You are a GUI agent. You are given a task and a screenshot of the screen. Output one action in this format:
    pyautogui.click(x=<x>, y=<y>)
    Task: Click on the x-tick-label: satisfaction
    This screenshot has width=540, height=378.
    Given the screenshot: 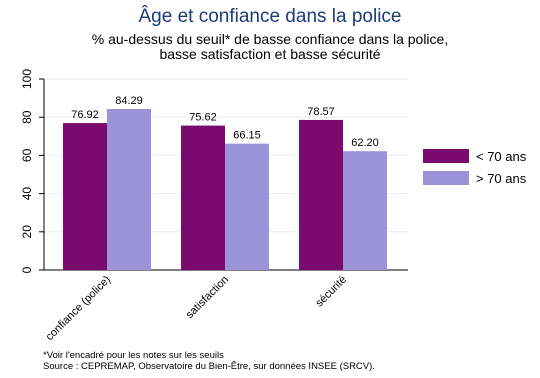 What is the action you would take?
    pyautogui.click(x=207, y=297)
    